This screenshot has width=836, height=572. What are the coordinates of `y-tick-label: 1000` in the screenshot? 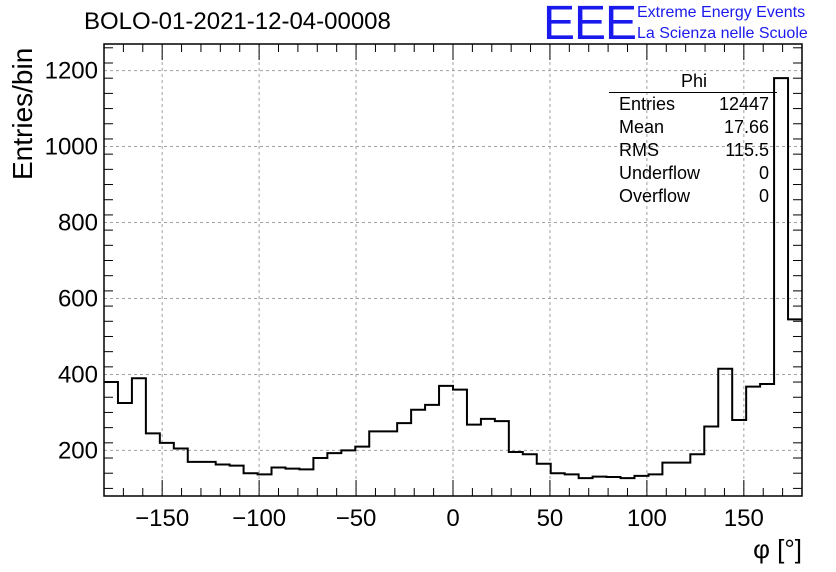 It's located at (71, 147).